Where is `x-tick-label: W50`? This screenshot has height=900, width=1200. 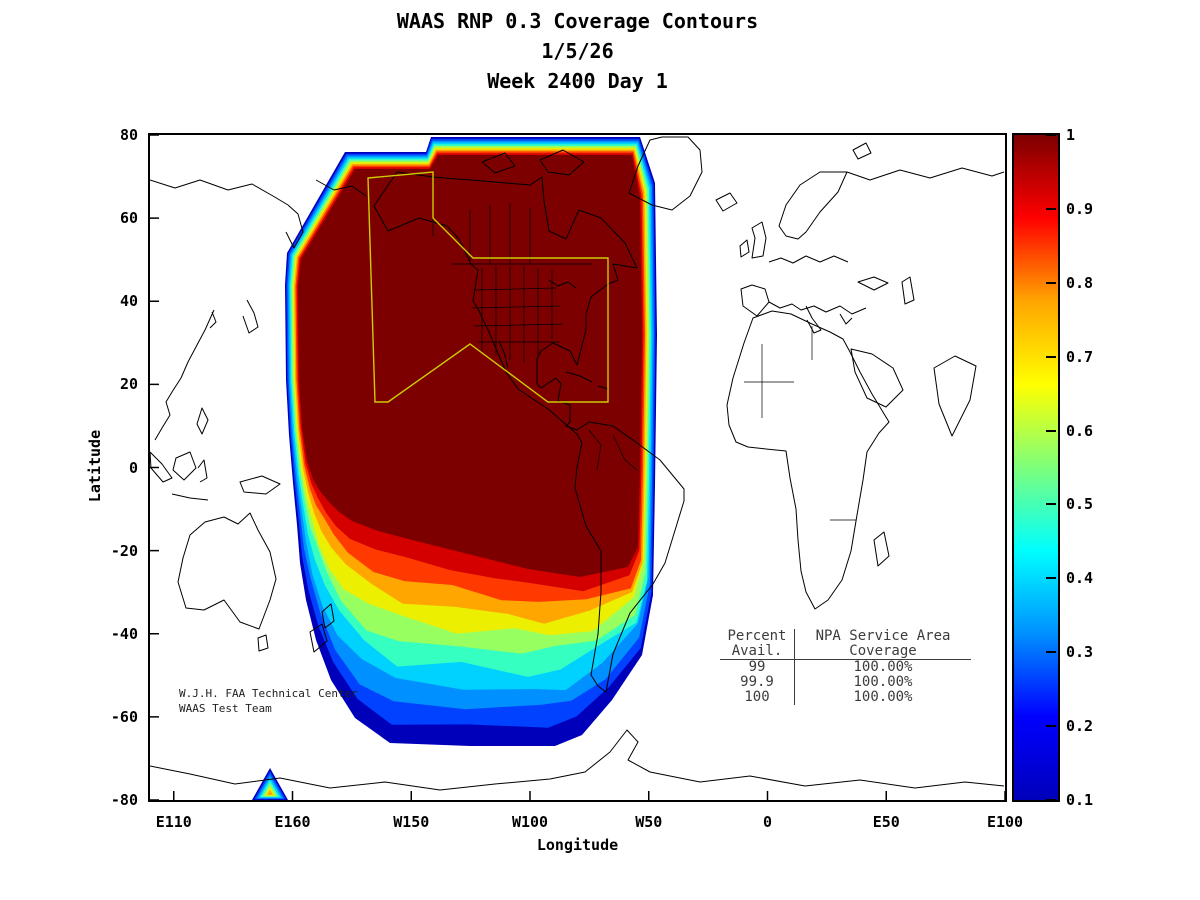
x-tick-label: W50 is located at coordinates (649, 822).